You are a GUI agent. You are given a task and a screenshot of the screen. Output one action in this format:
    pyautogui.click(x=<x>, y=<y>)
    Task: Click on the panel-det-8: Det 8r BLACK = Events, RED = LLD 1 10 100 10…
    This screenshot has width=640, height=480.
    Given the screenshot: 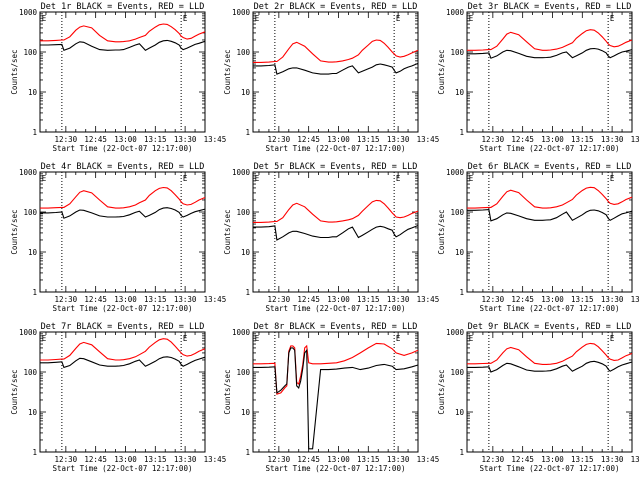 What is the action you would take?
    pyautogui.click(x=331, y=397)
    